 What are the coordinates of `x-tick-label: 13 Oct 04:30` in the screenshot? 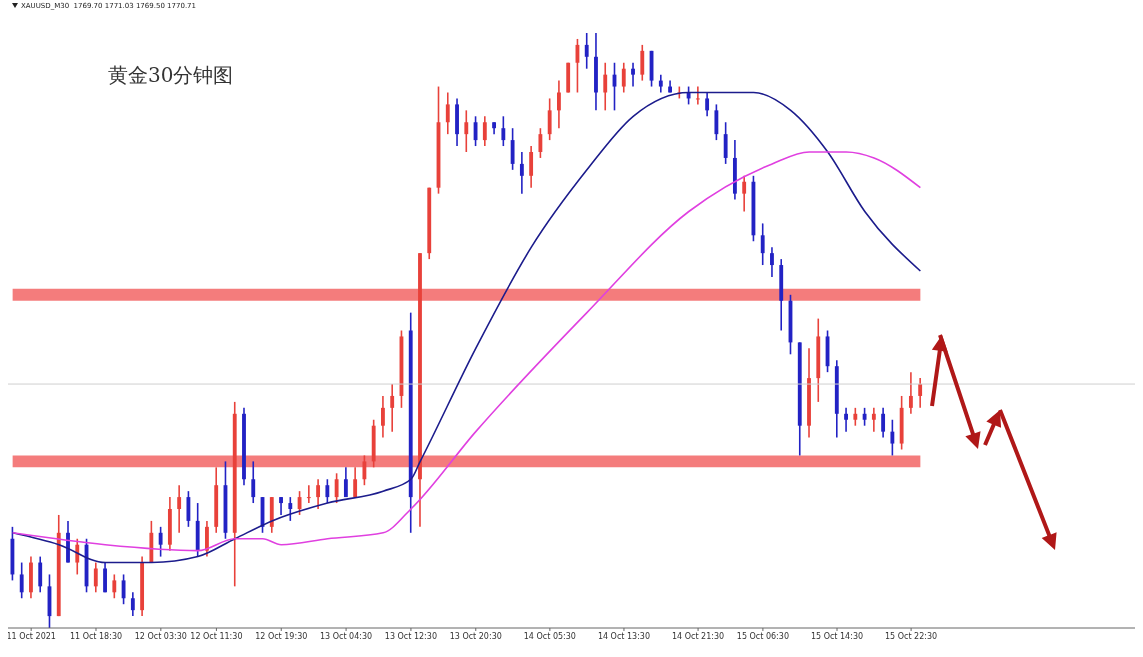 It's located at (346, 636).